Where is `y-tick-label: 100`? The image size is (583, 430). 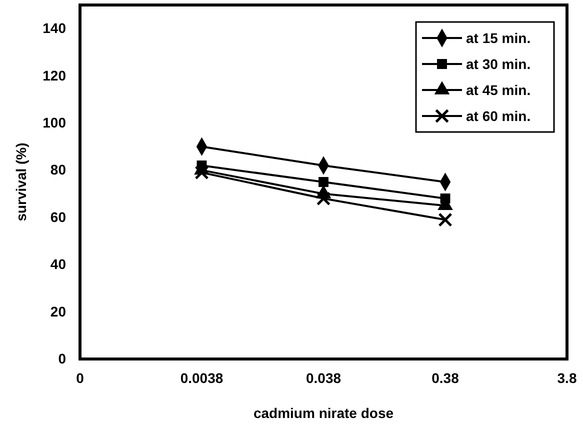 y-tick-label: 100 is located at coordinates (54, 122).